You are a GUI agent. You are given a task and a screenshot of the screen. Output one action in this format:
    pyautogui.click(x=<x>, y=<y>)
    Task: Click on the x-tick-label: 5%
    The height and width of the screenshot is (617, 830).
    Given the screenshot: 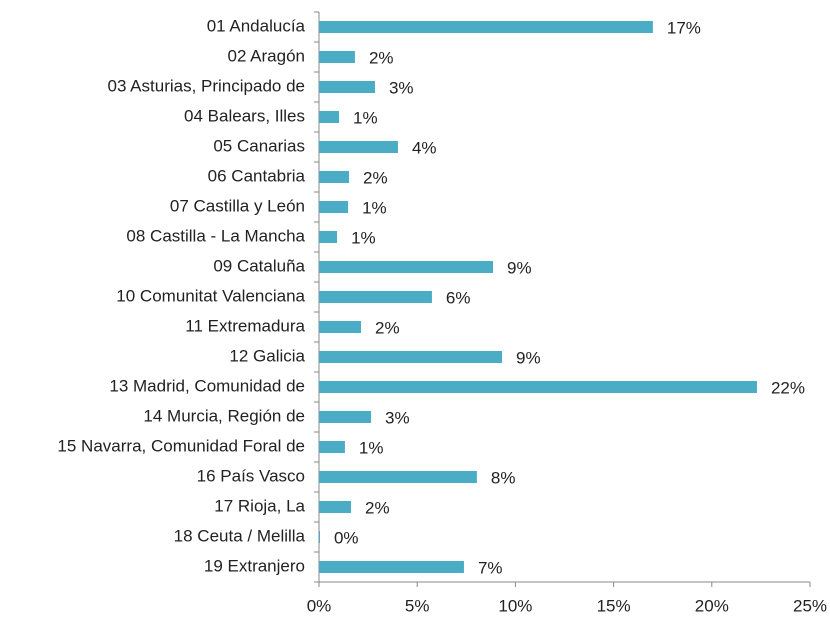 What is the action you would take?
    pyautogui.click(x=417, y=605)
    